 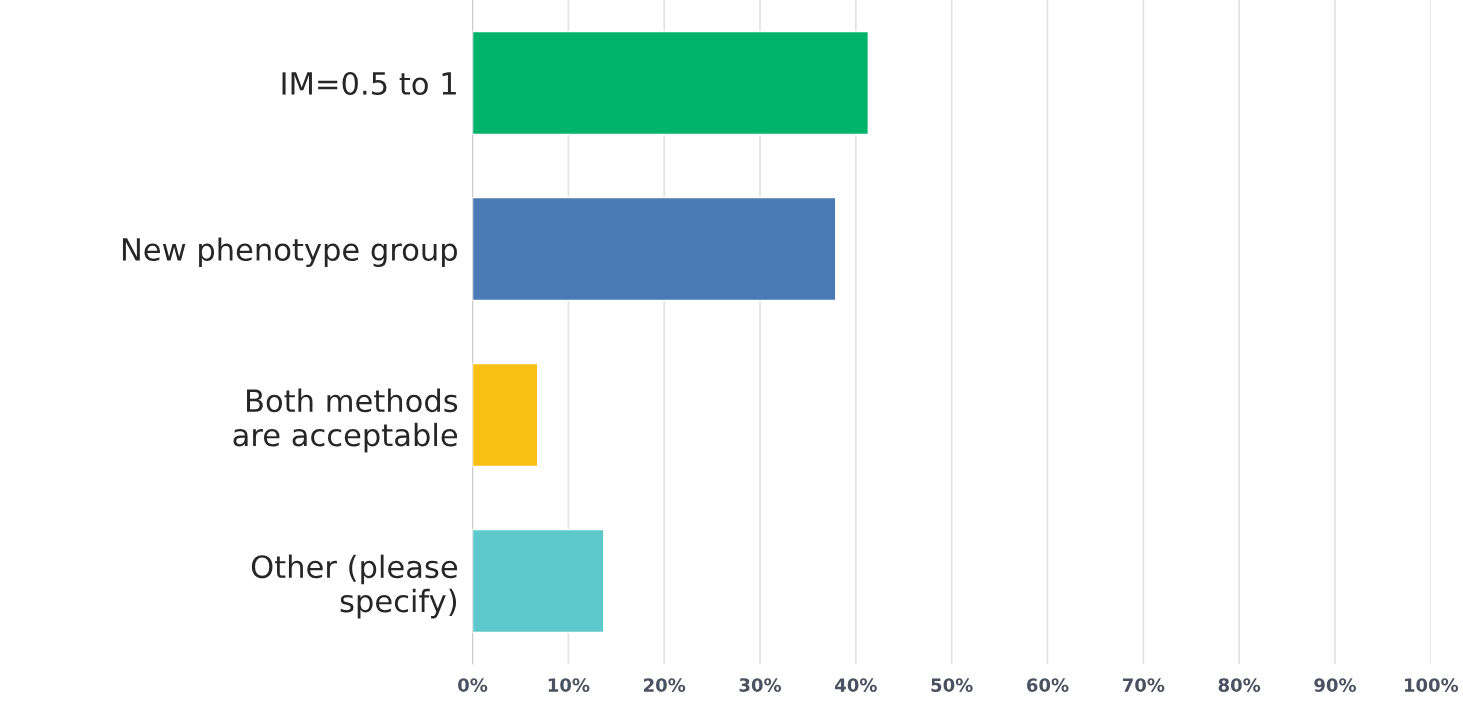 I want to click on x-tick-label: 50%, so click(x=952, y=685).